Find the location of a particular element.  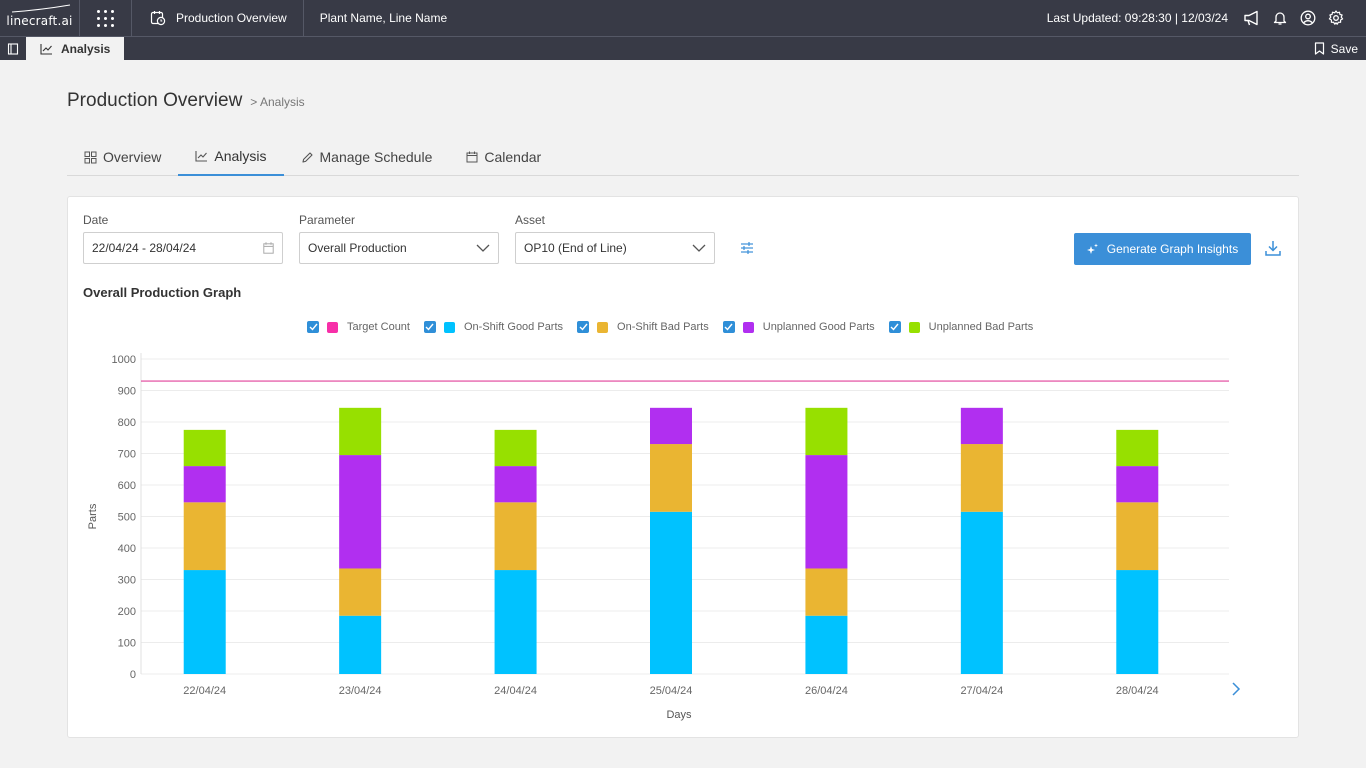

legend-label: Target Count is located at coordinates (378, 327).